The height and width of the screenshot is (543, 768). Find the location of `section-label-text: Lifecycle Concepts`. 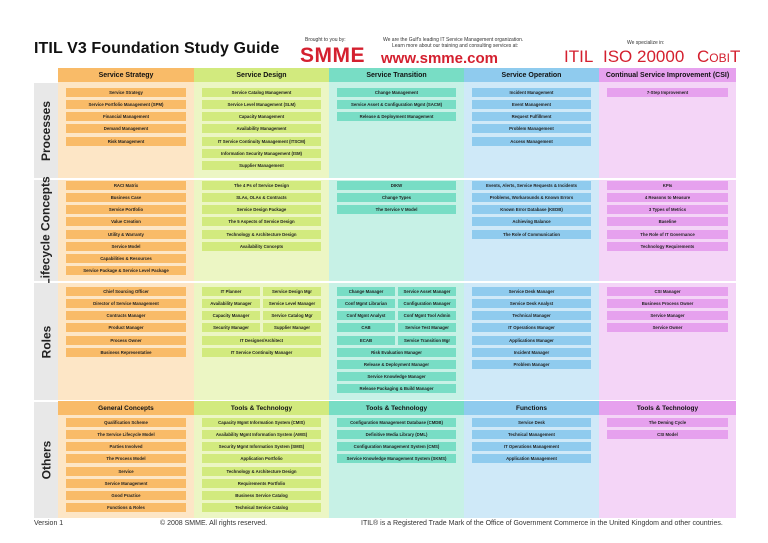

section-label-text: Lifecycle Concepts is located at coordinates (46, 230).